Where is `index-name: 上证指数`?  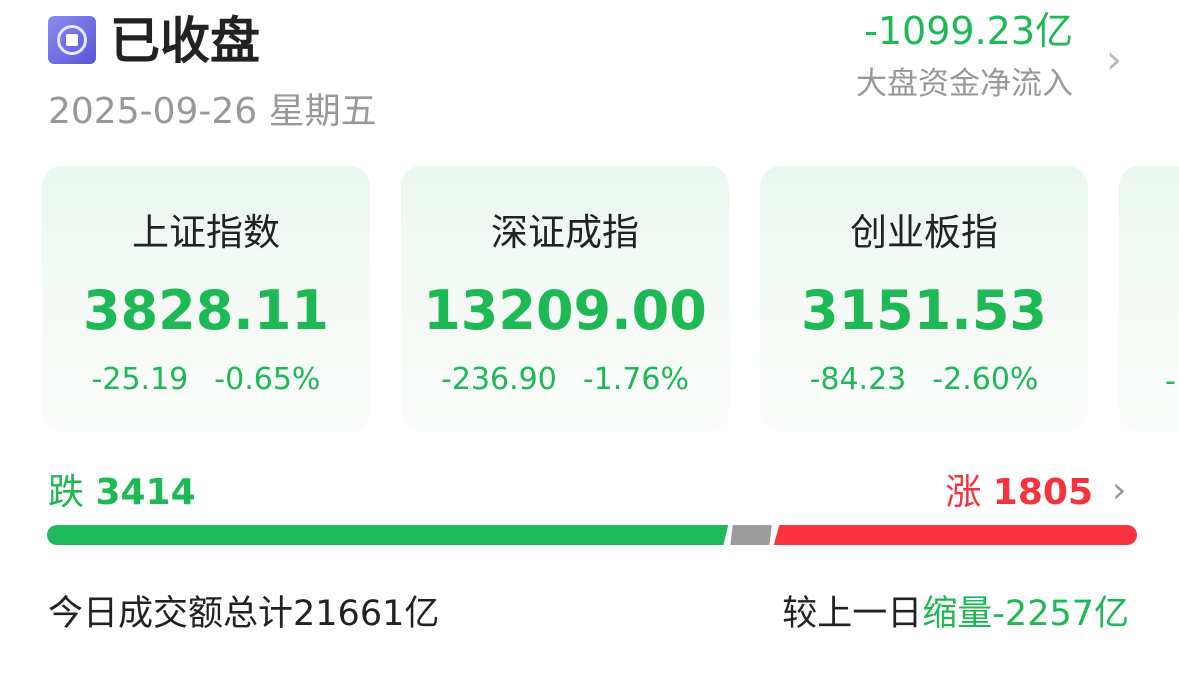
index-name: 上证指数 is located at coordinates (206, 232).